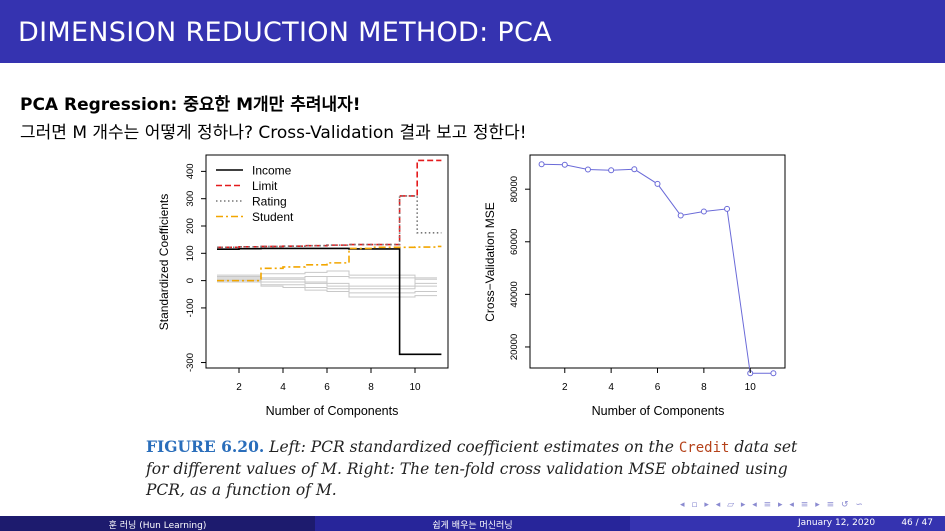  I want to click on y-tick-label: 200, so click(190, 226).